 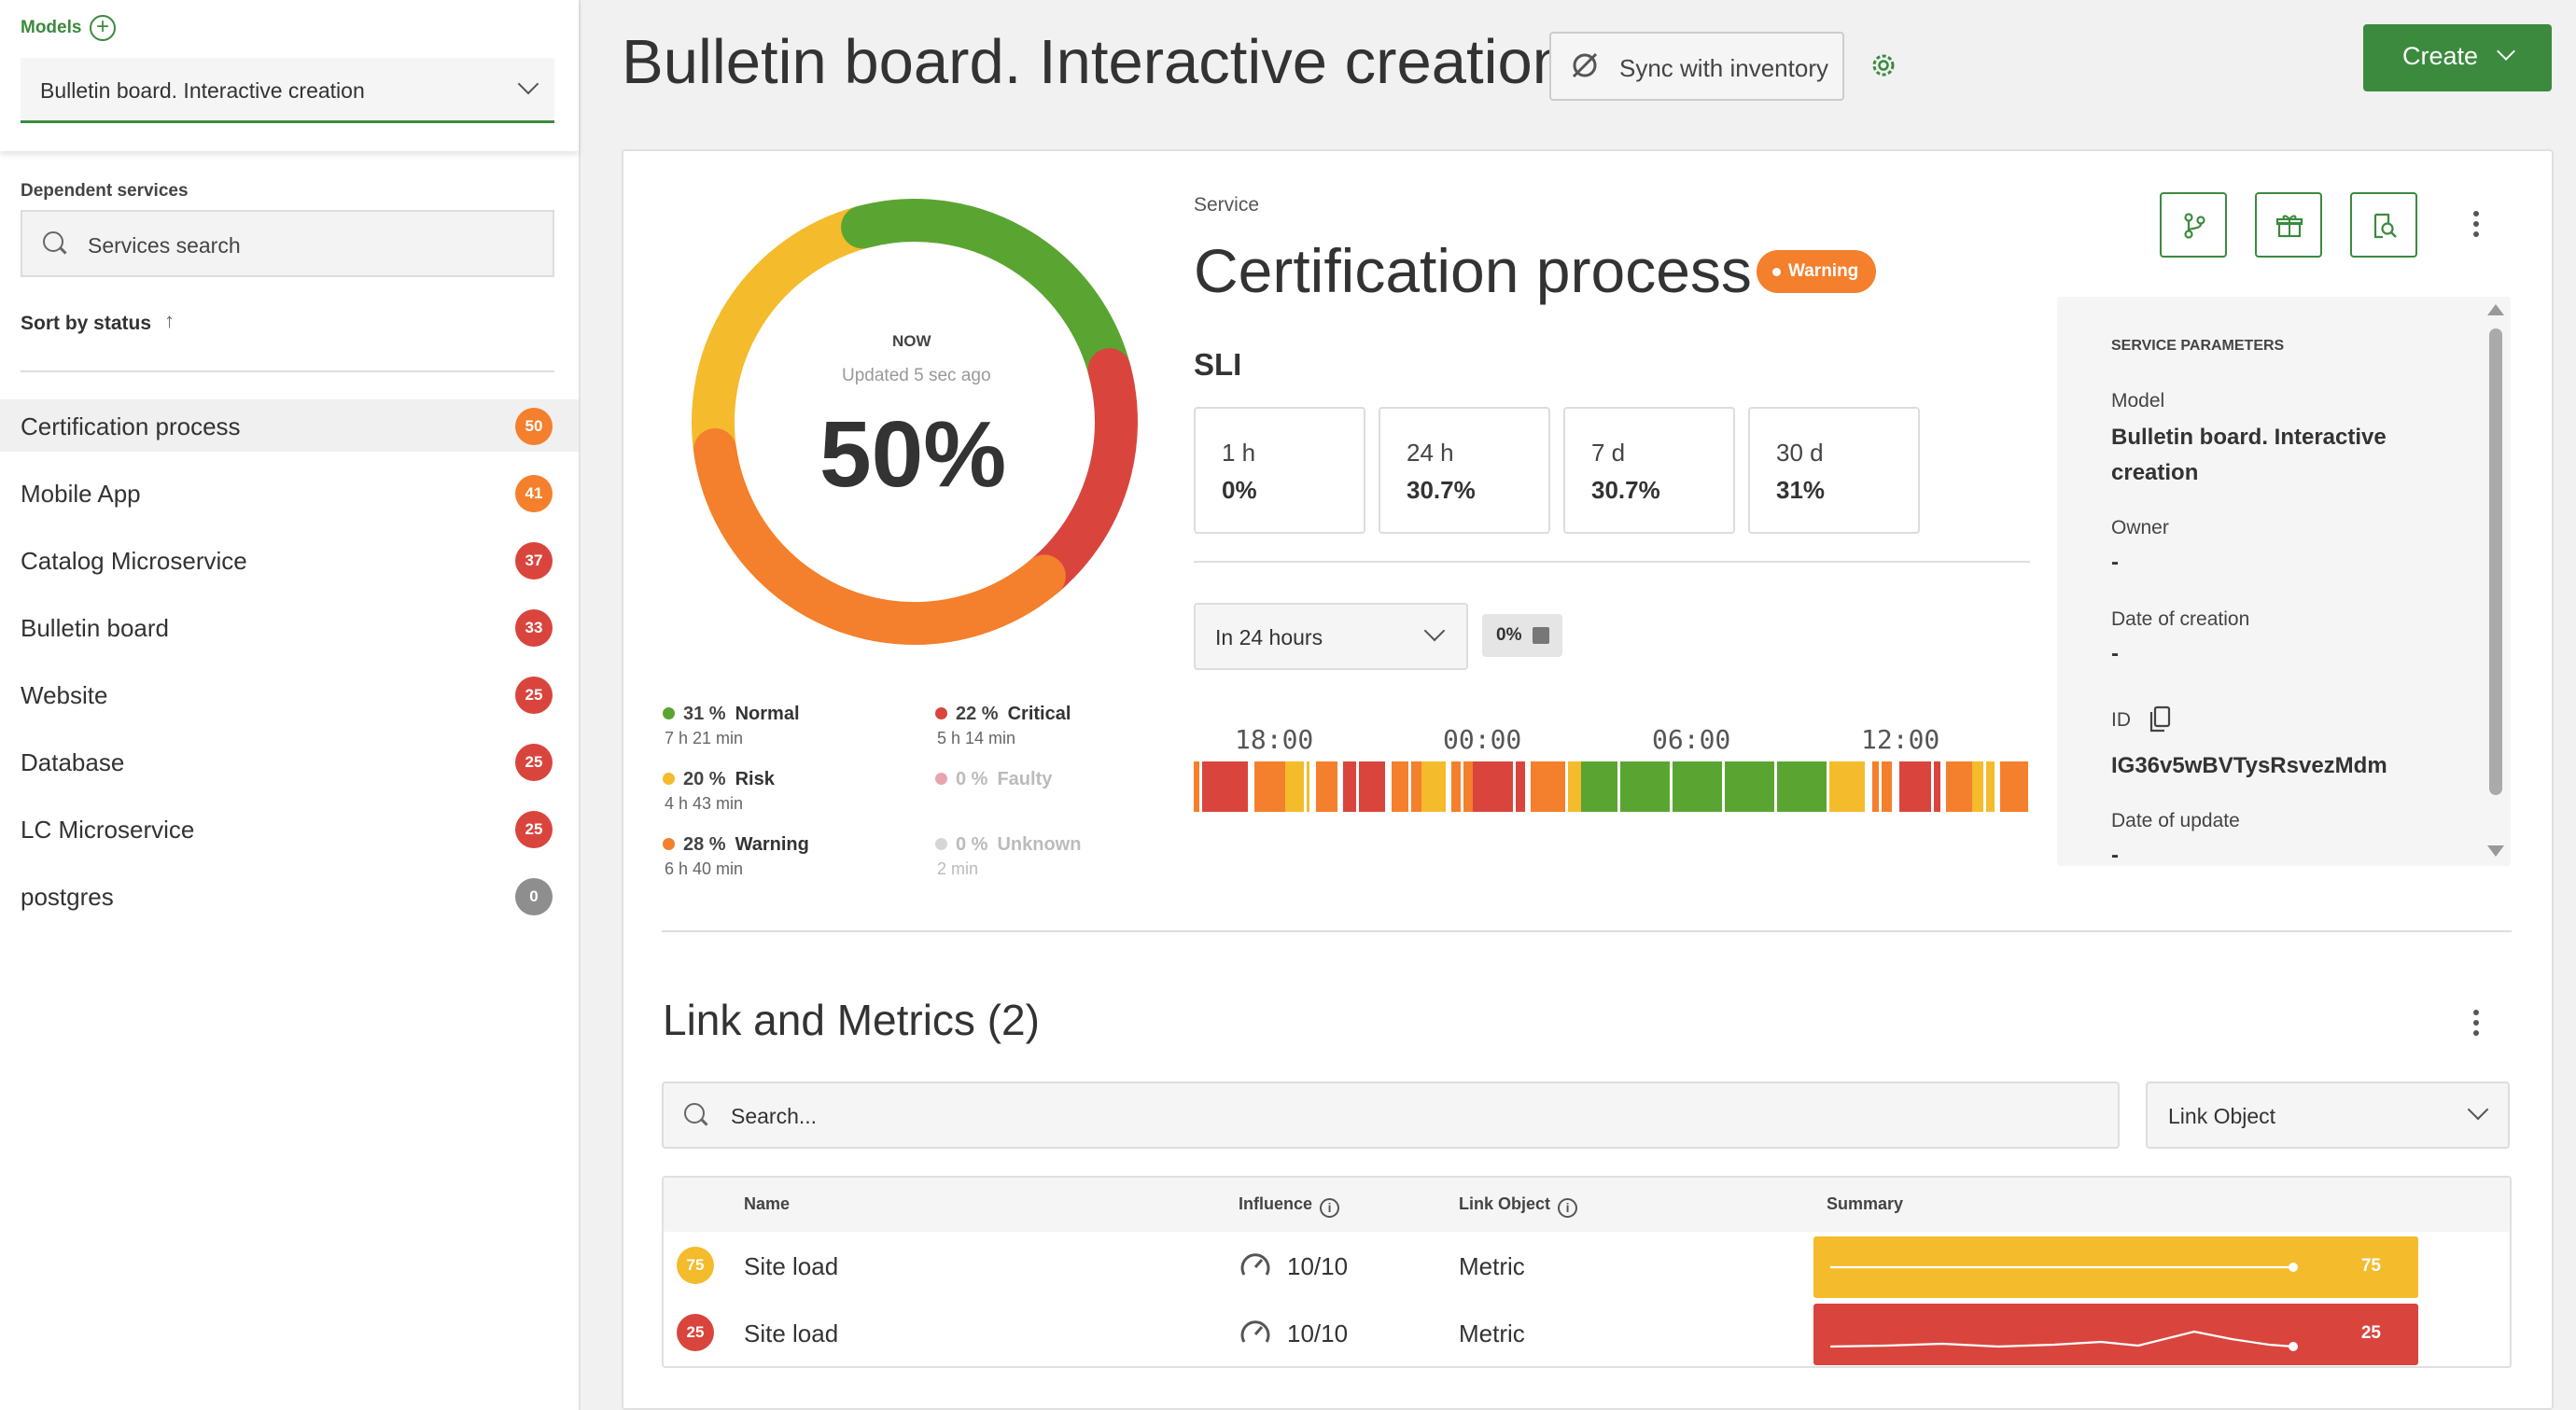 What do you see at coordinates (103, 28) in the screenshot?
I see `add-model-icon: +` at bounding box center [103, 28].